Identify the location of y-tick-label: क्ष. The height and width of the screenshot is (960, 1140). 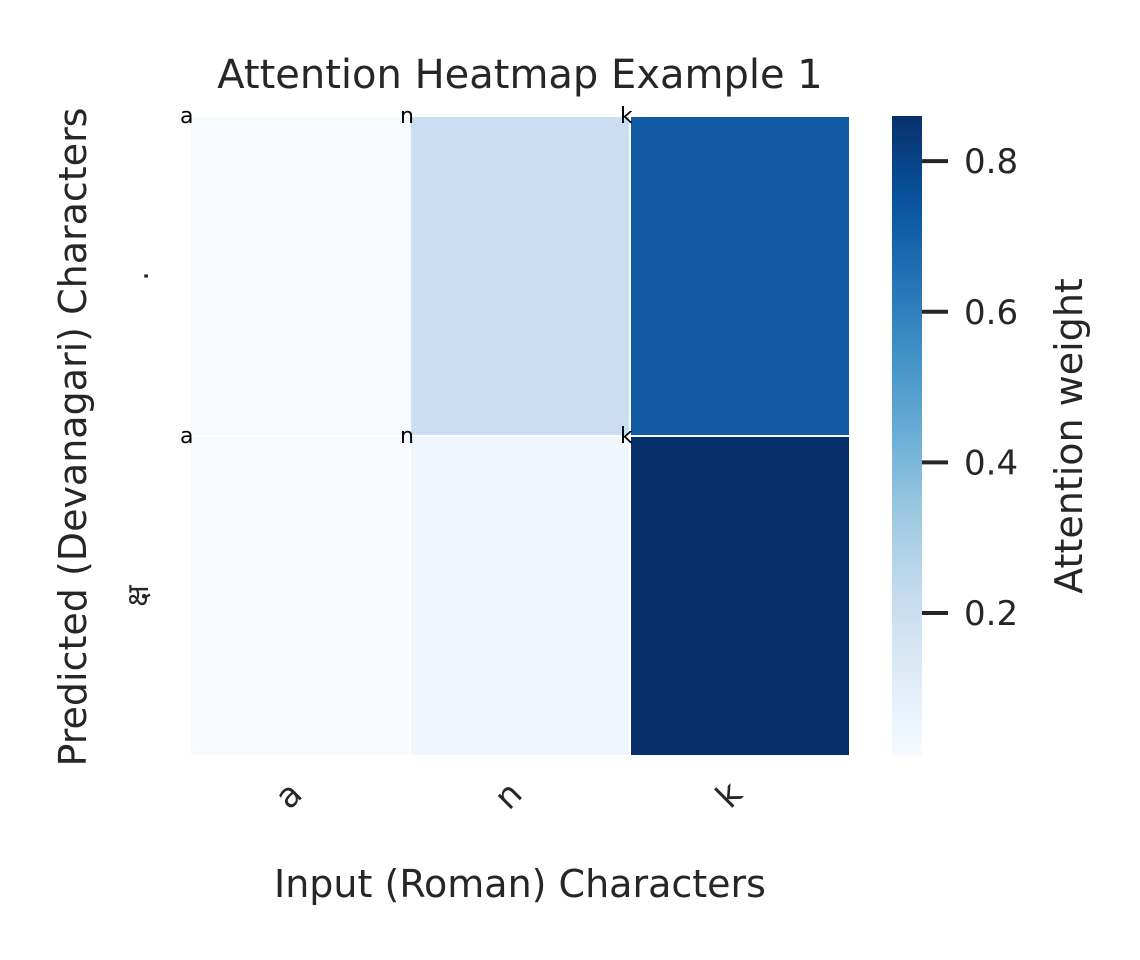
(138, 596).